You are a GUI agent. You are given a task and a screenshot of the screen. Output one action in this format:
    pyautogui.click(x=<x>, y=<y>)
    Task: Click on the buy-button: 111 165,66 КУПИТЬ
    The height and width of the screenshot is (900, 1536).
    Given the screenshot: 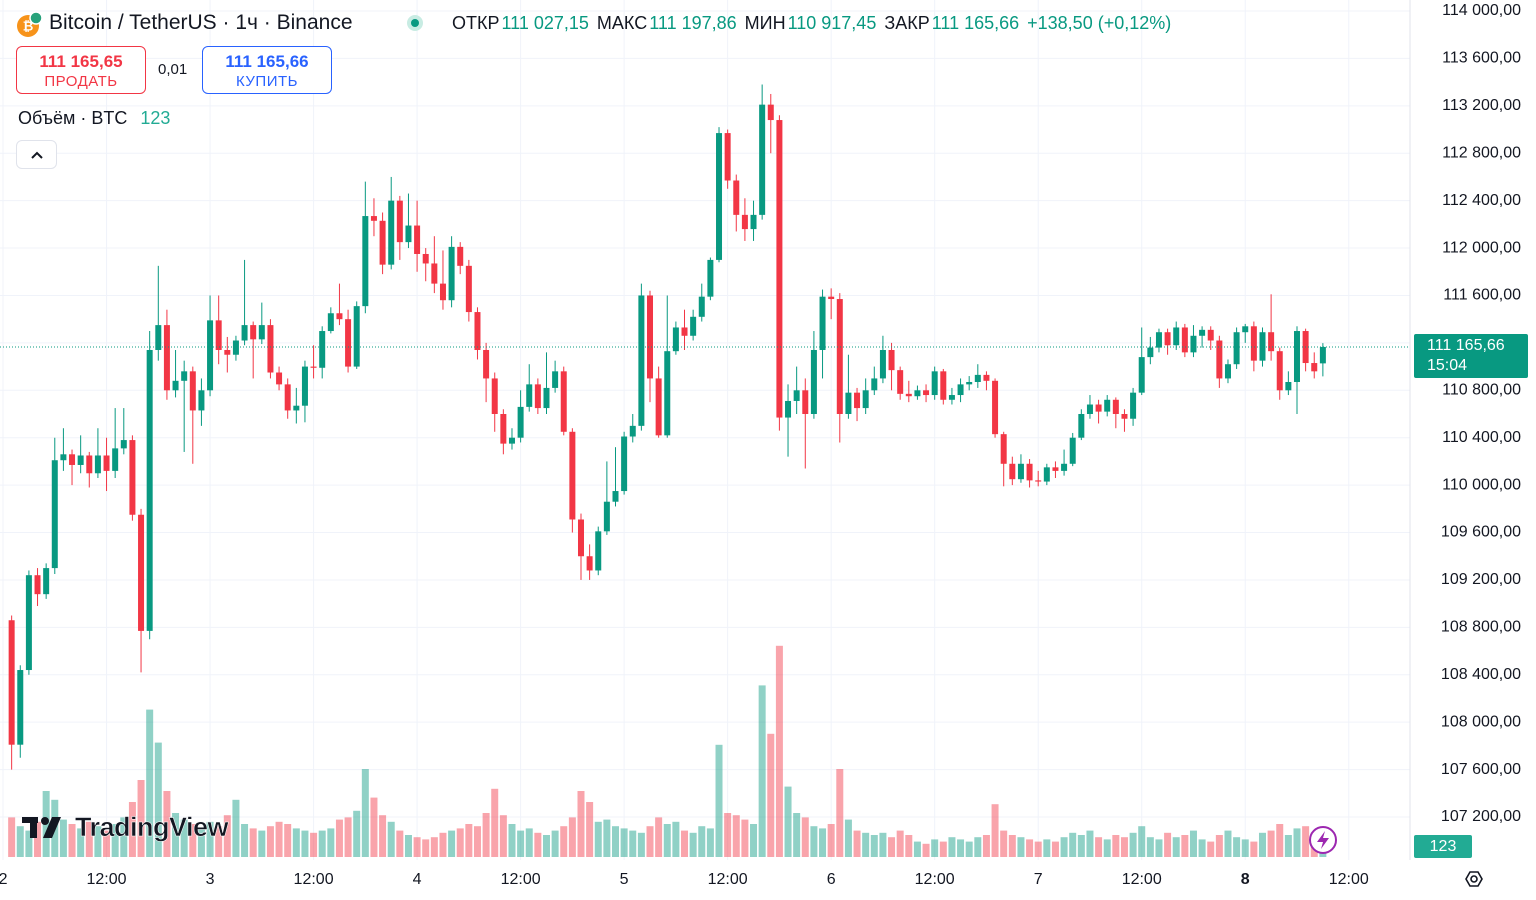 What is the action you would take?
    pyautogui.click(x=267, y=70)
    